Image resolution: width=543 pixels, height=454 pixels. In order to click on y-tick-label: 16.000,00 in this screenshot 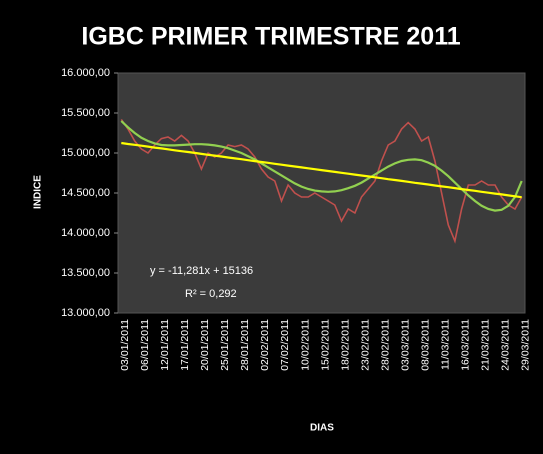, I will do `click(85, 73)`.